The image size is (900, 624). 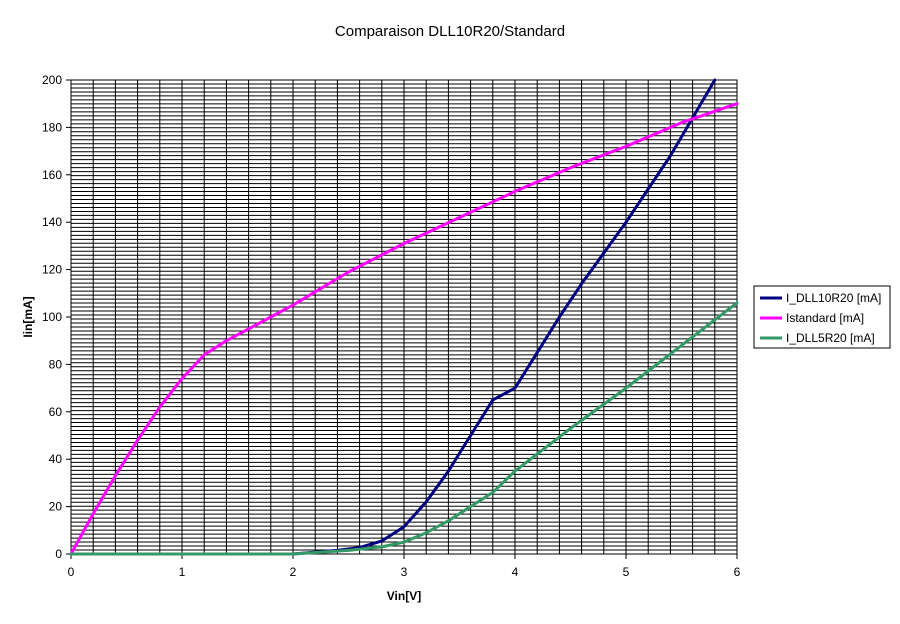 What do you see at coordinates (182, 572) in the screenshot?
I see `x-tick-label: 1` at bounding box center [182, 572].